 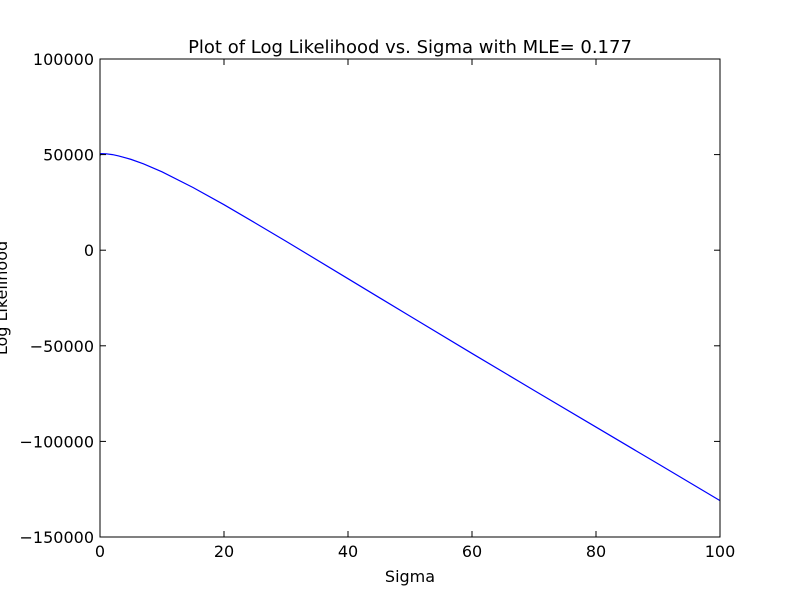 What do you see at coordinates (89, 250) in the screenshot?
I see `y-tick-label: 0` at bounding box center [89, 250].